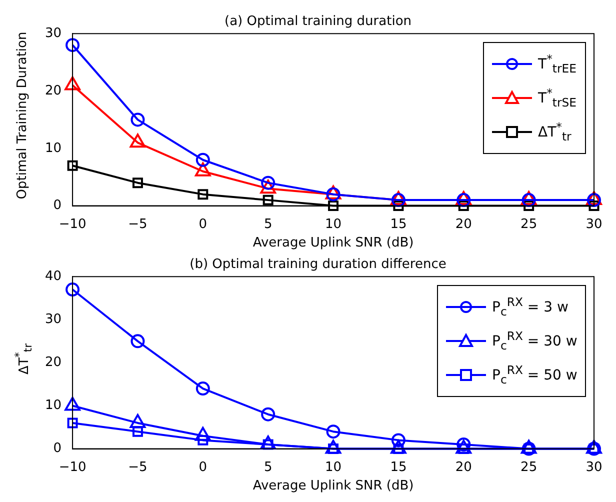 The height and width of the screenshot is (502, 616). What do you see at coordinates (535, 340) in the screenshot?
I see `legend-label: P$_{c}$$^{RX}$ = 30 w` at bounding box center [535, 340].